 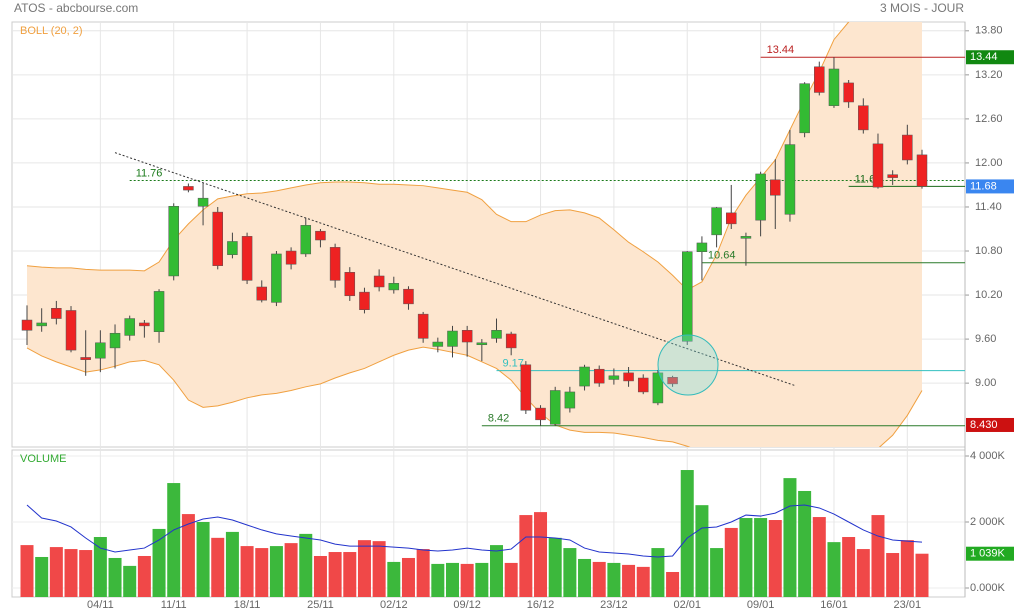 What do you see at coordinates (988, 207) in the screenshot?
I see `y-tick-label: 11.40` at bounding box center [988, 207].